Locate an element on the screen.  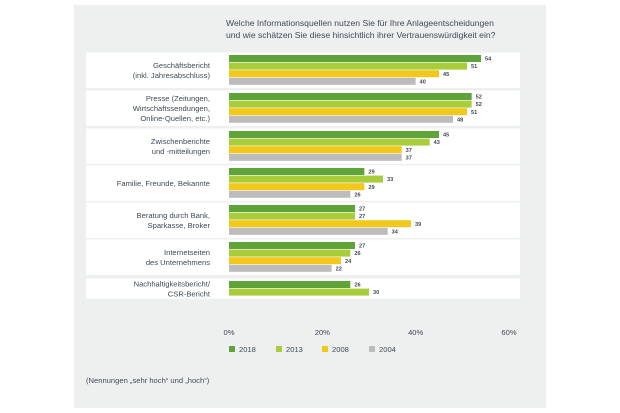
data-label: 34 is located at coordinates (395, 232).